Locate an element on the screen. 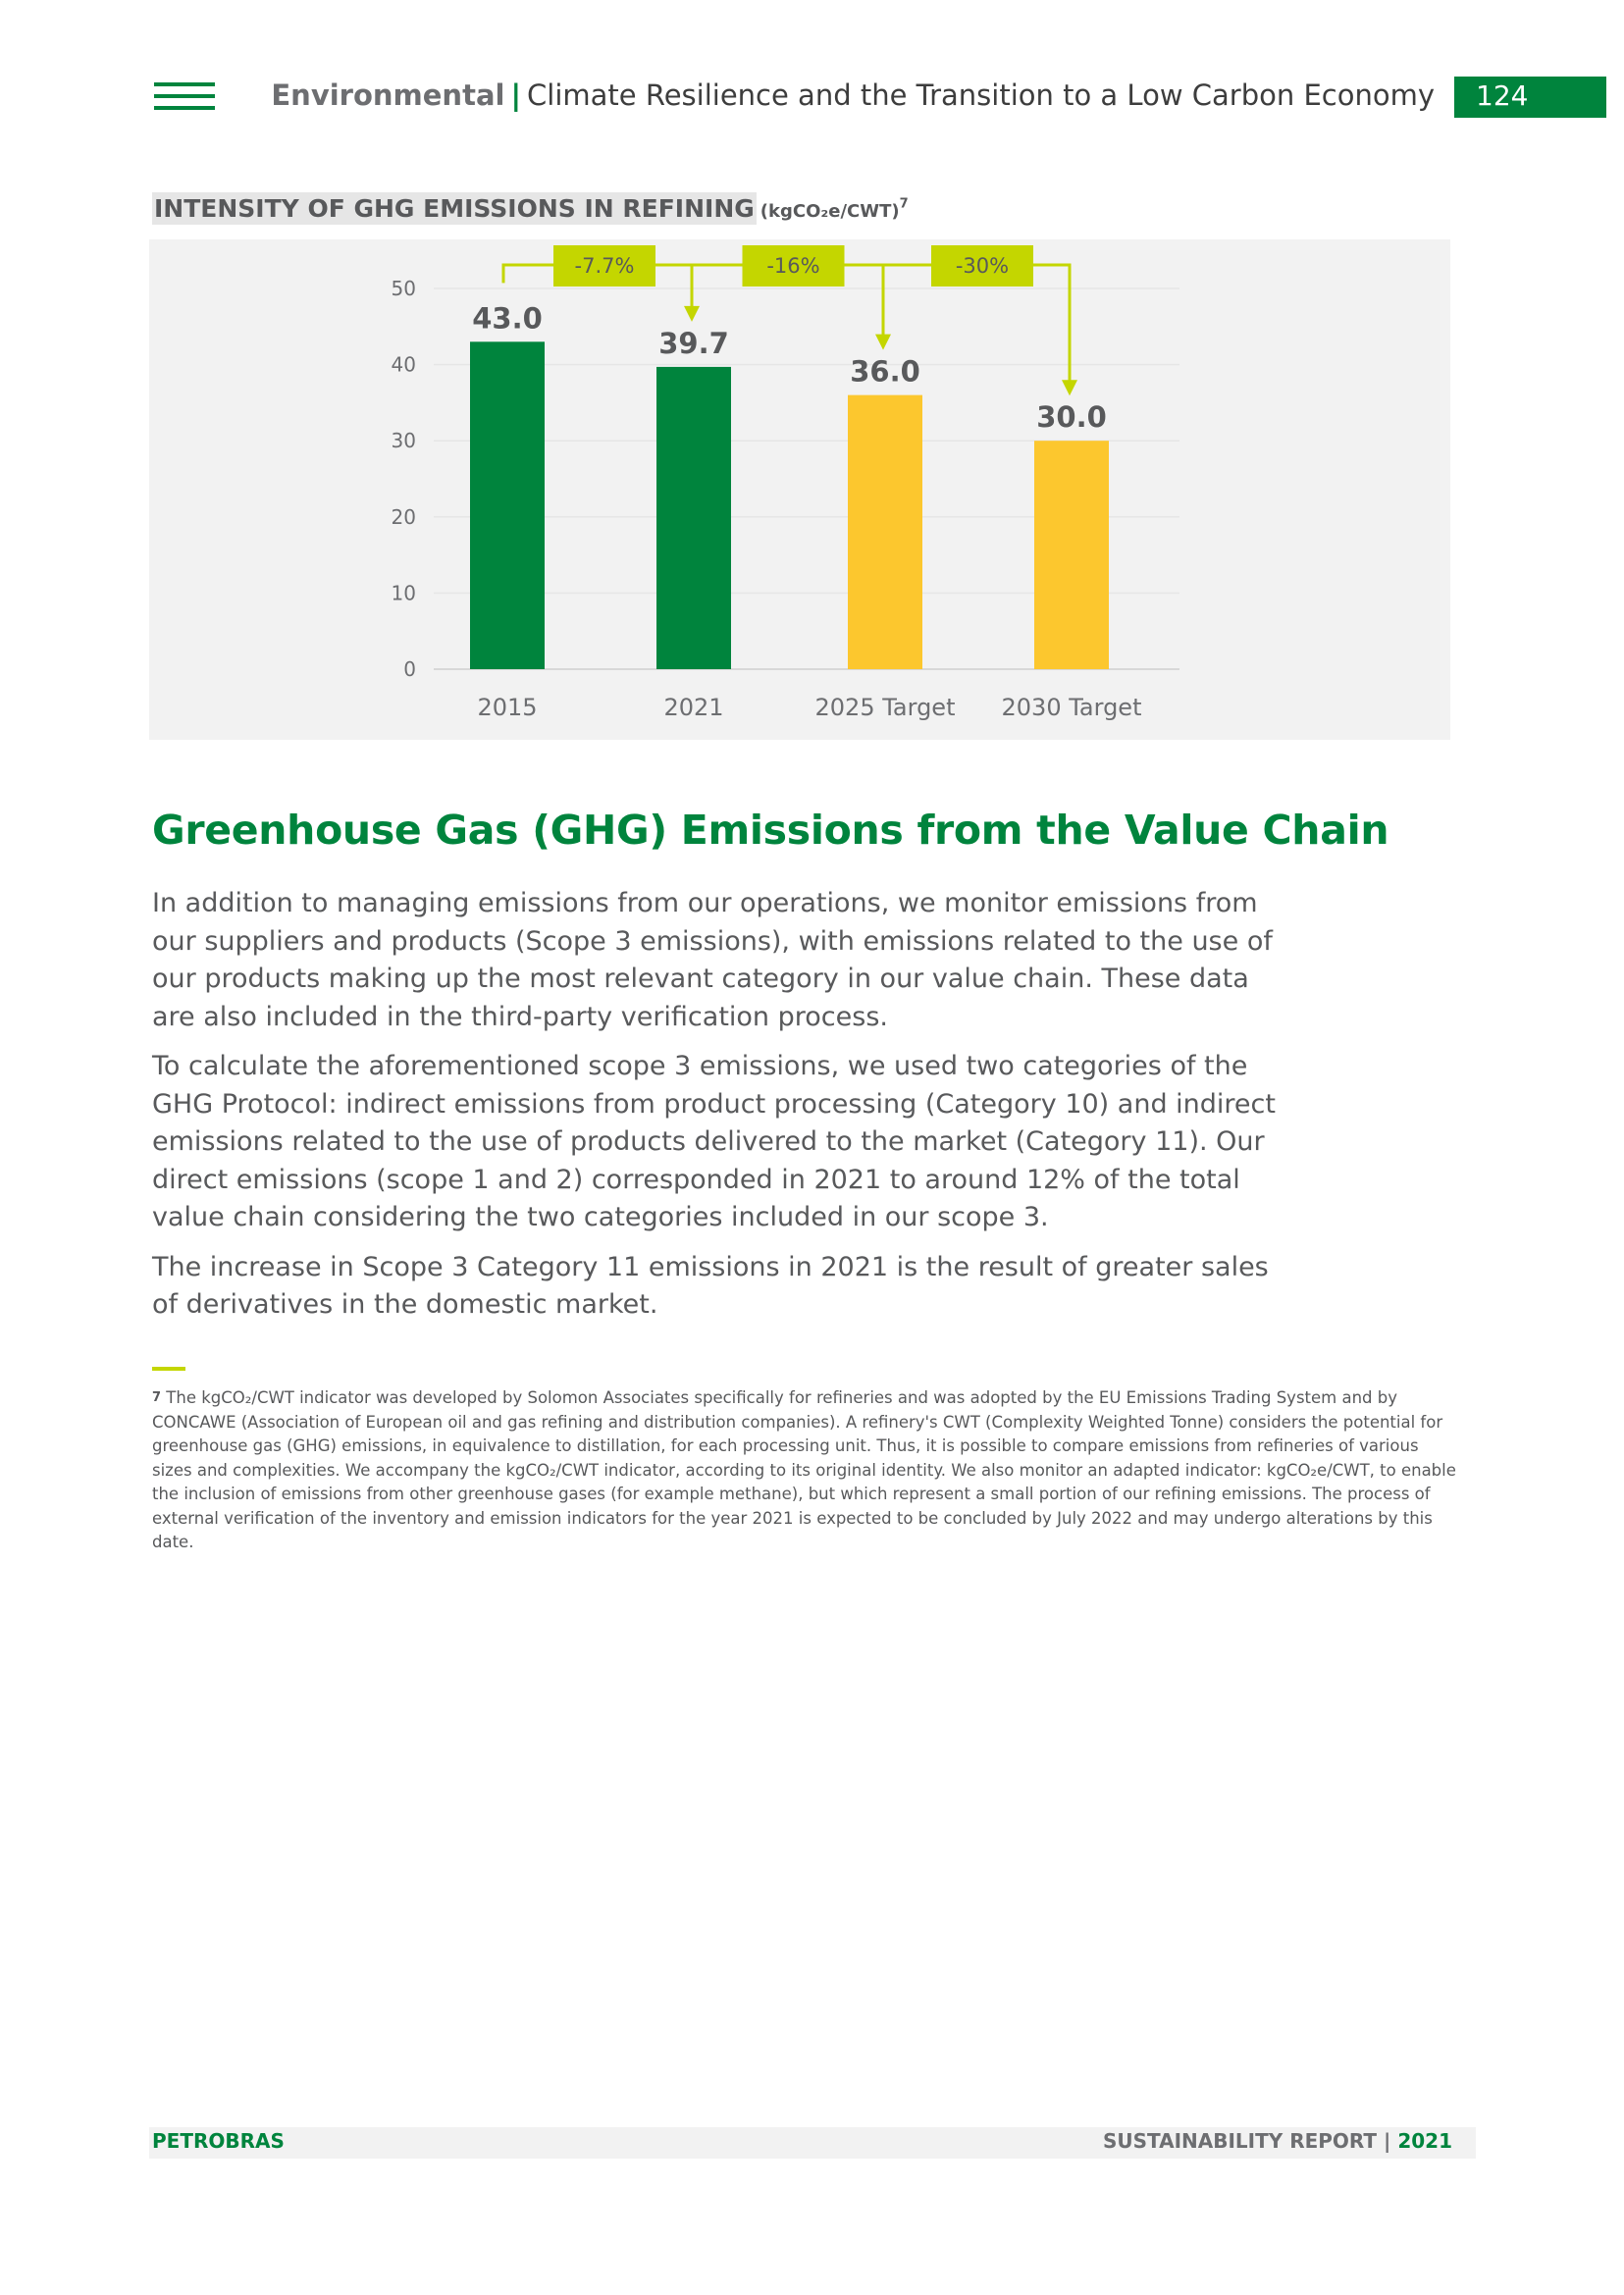 The height and width of the screenshot is (2295, 1624). header-section: Environmental is located at coordinates (388, 95).